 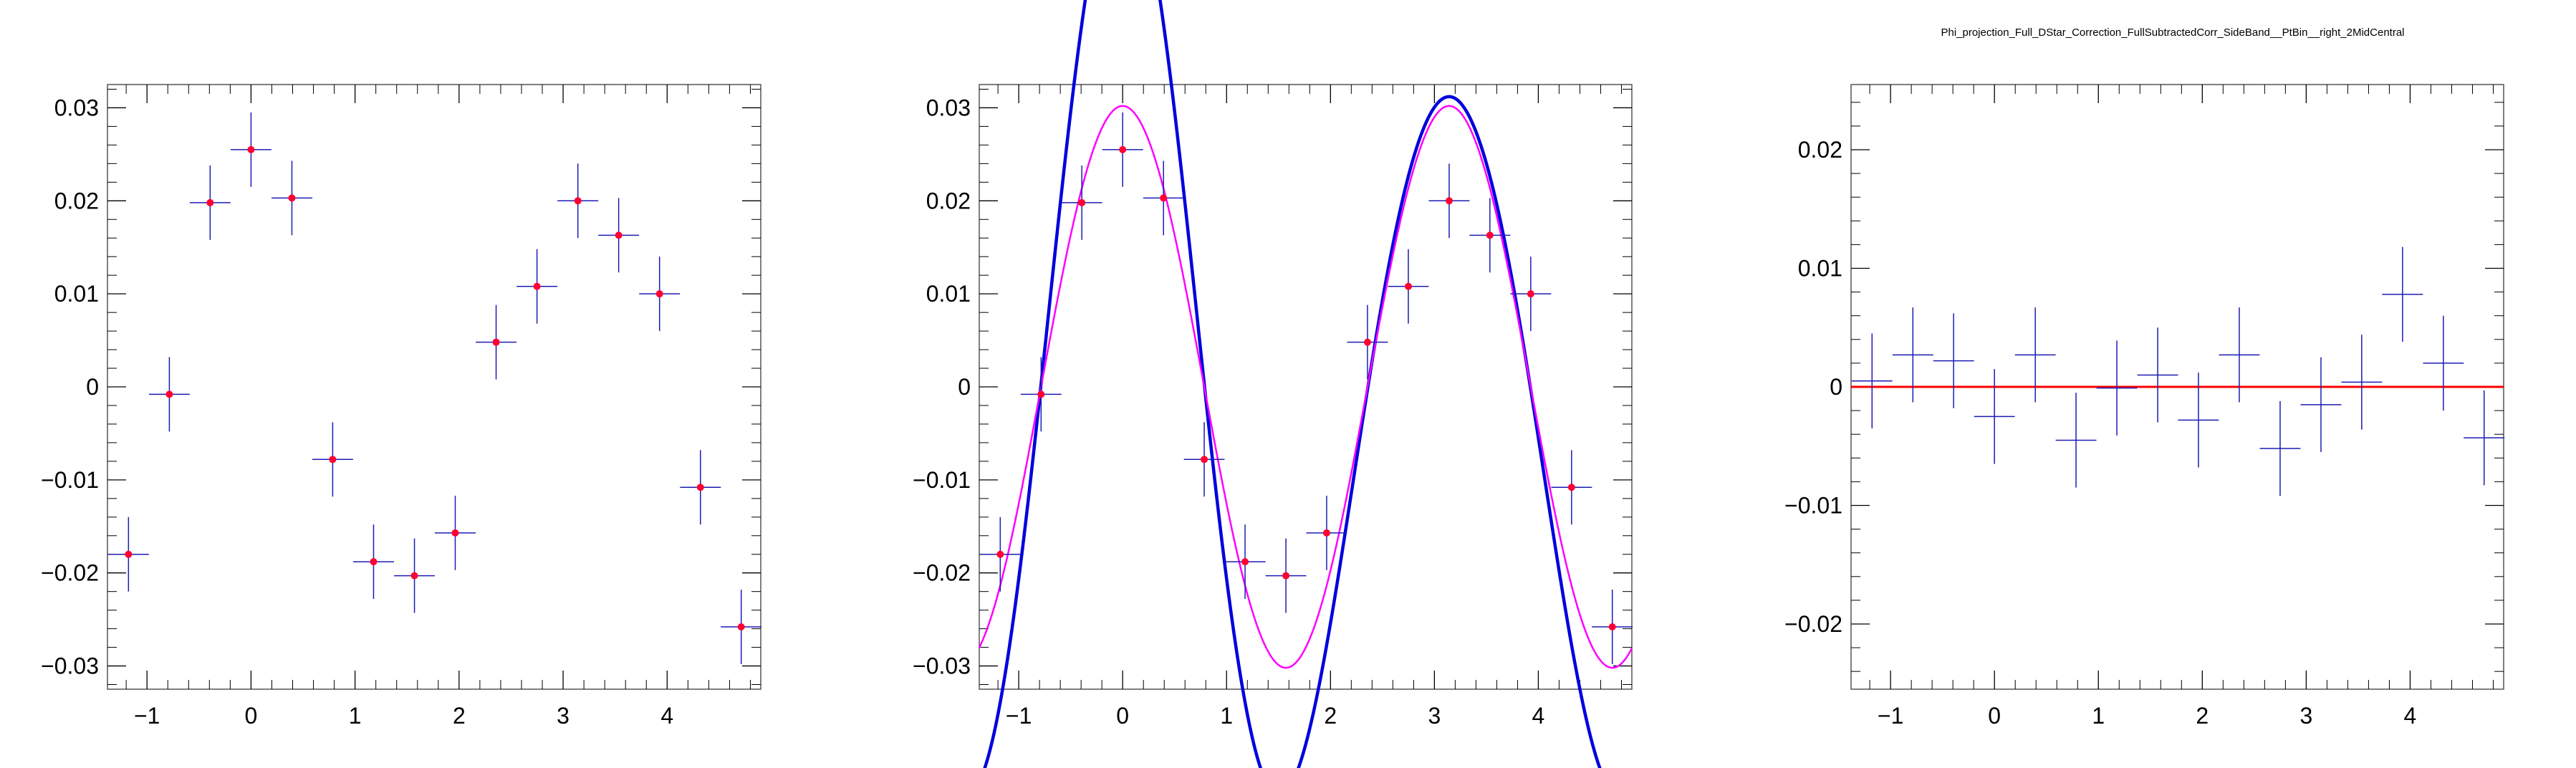 I want to click on x-tick-label: 0, so click(x=252, y=716).